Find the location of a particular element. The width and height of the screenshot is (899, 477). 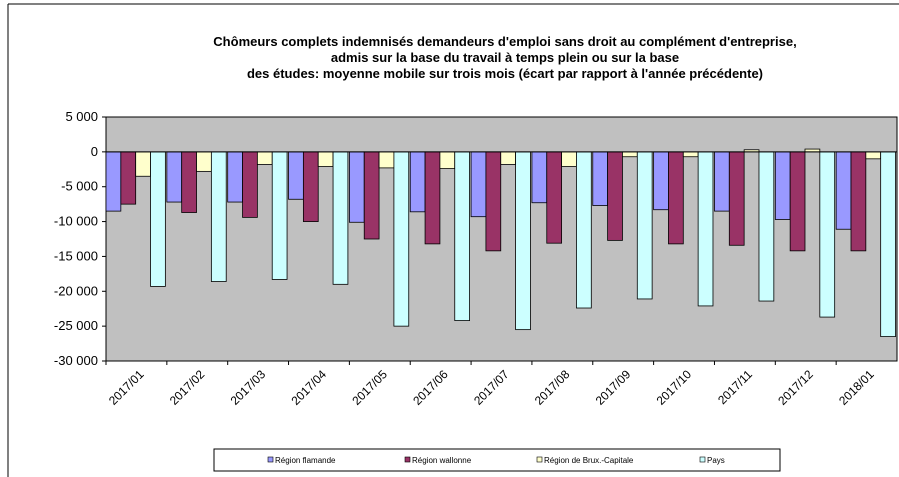

legend-label: Région flamande is located at coordinates (305, 460).